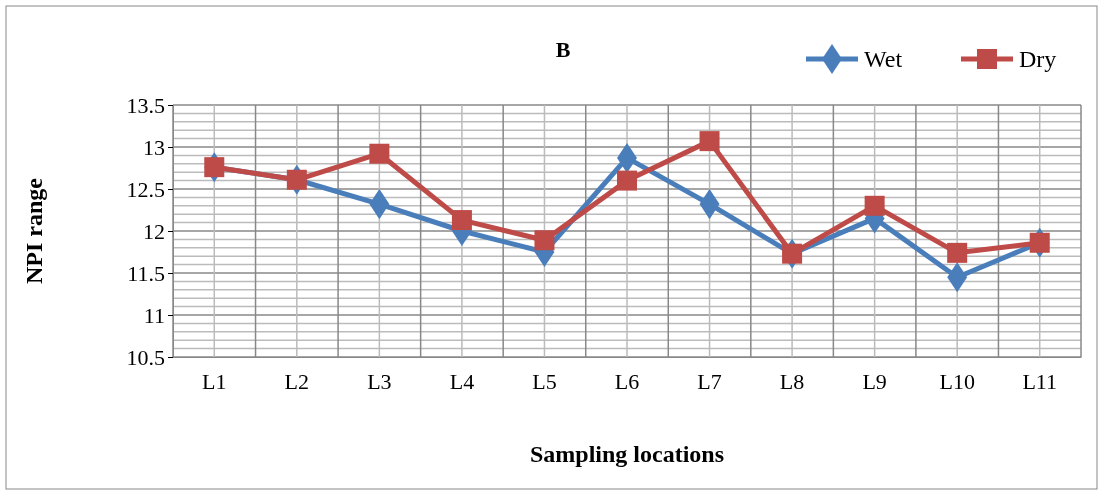 The height and width of the screenshot is (495, 1103). What do you see at coordinates (957, 381) in the screenshot?
I see `x-tick-label: L10` at bounding box center [957, 381].